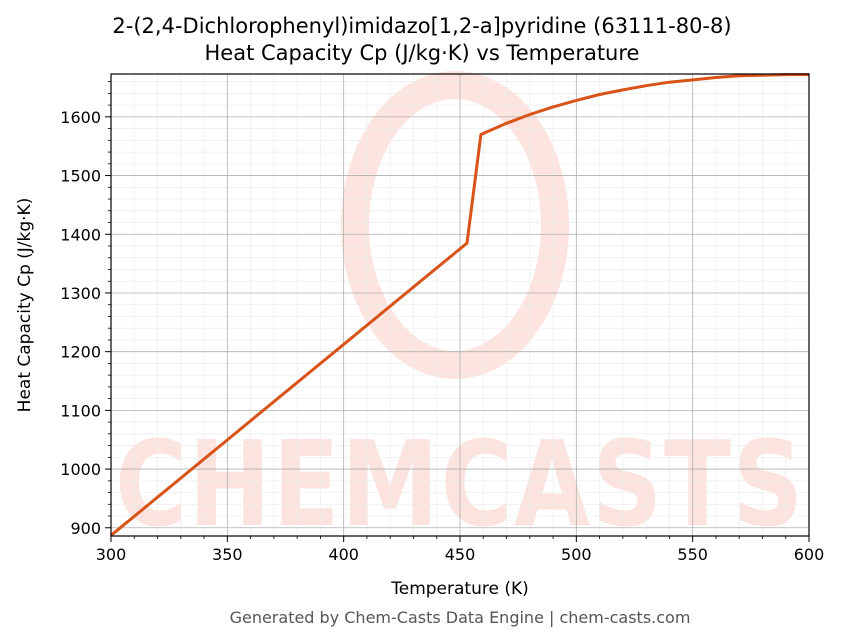 The height and width of the screenshot is (644, 844). What do you see at coordinates (460, 554) in the screenshot?
I see `x-tick-label: 450` at bounding box center [460, 554].